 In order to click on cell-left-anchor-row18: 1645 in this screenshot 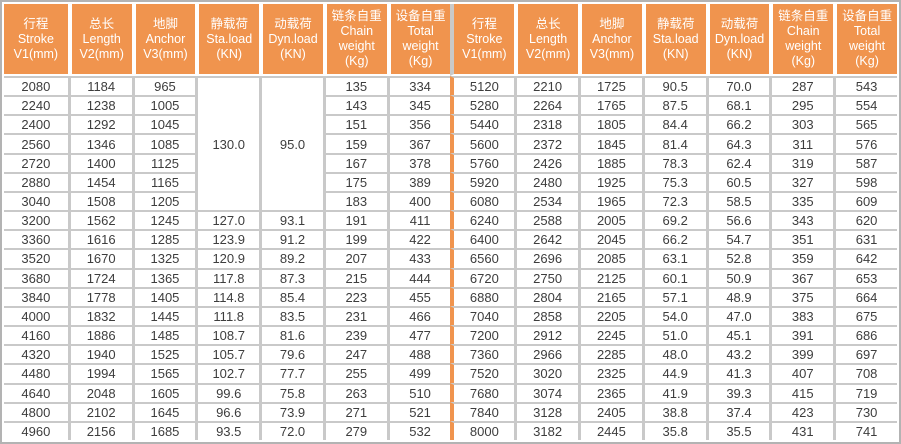, I will do `click(163, 411)`.